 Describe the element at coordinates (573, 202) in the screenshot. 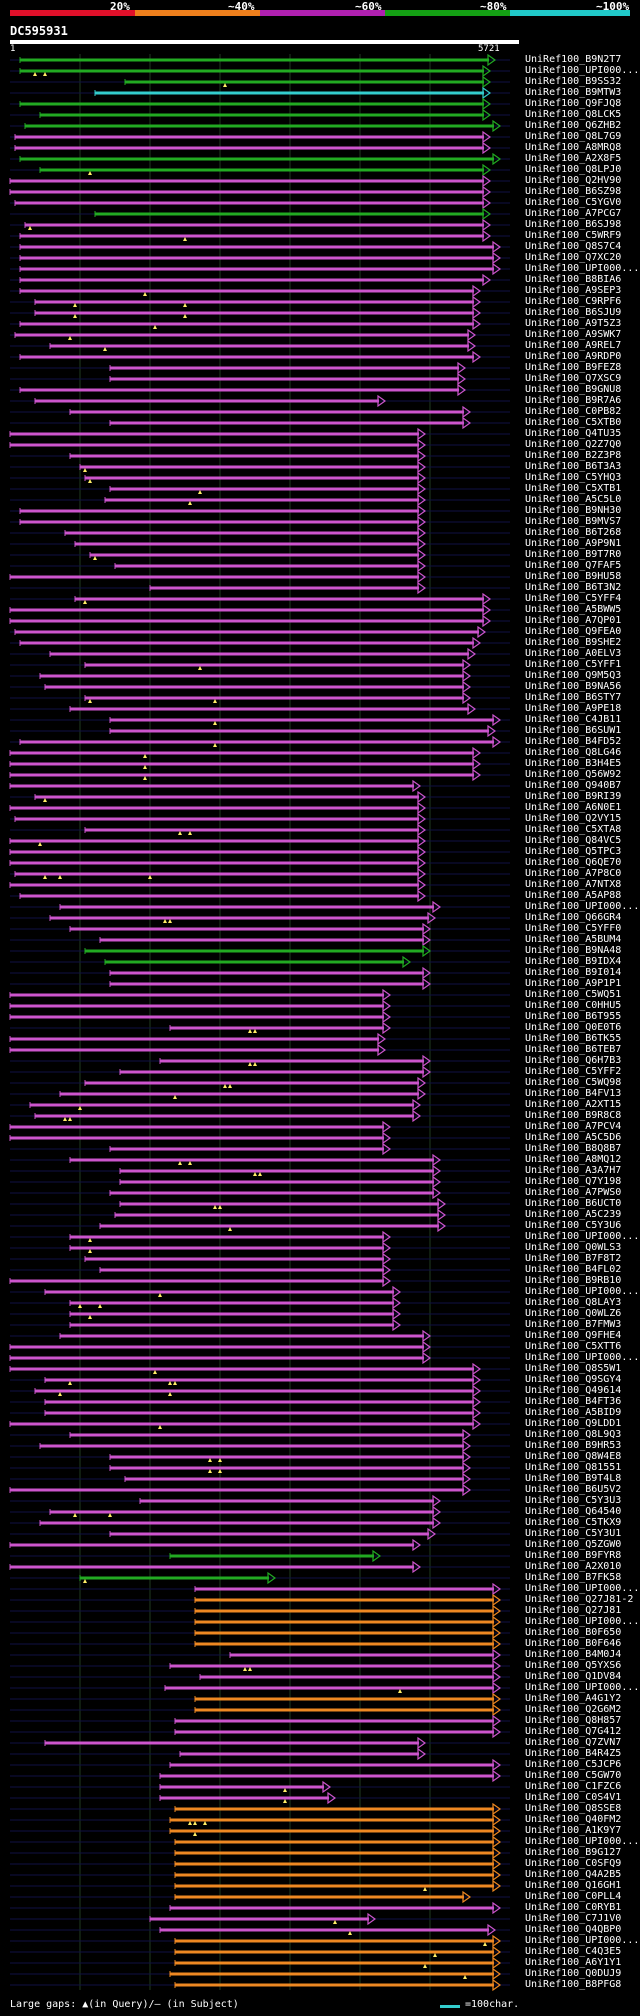

I see `hit-name: UniRef100_C5YGV0` at that location.